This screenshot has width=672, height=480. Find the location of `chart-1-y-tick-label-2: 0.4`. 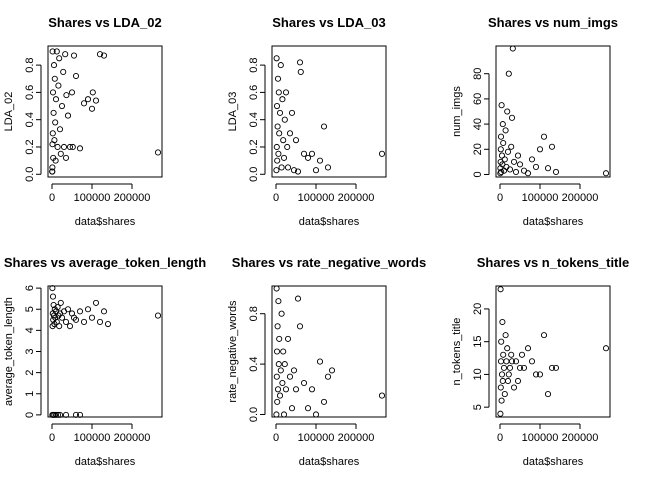

chart-1-y-tick-label-2: 0.4 is located at coordinates (30, 119).